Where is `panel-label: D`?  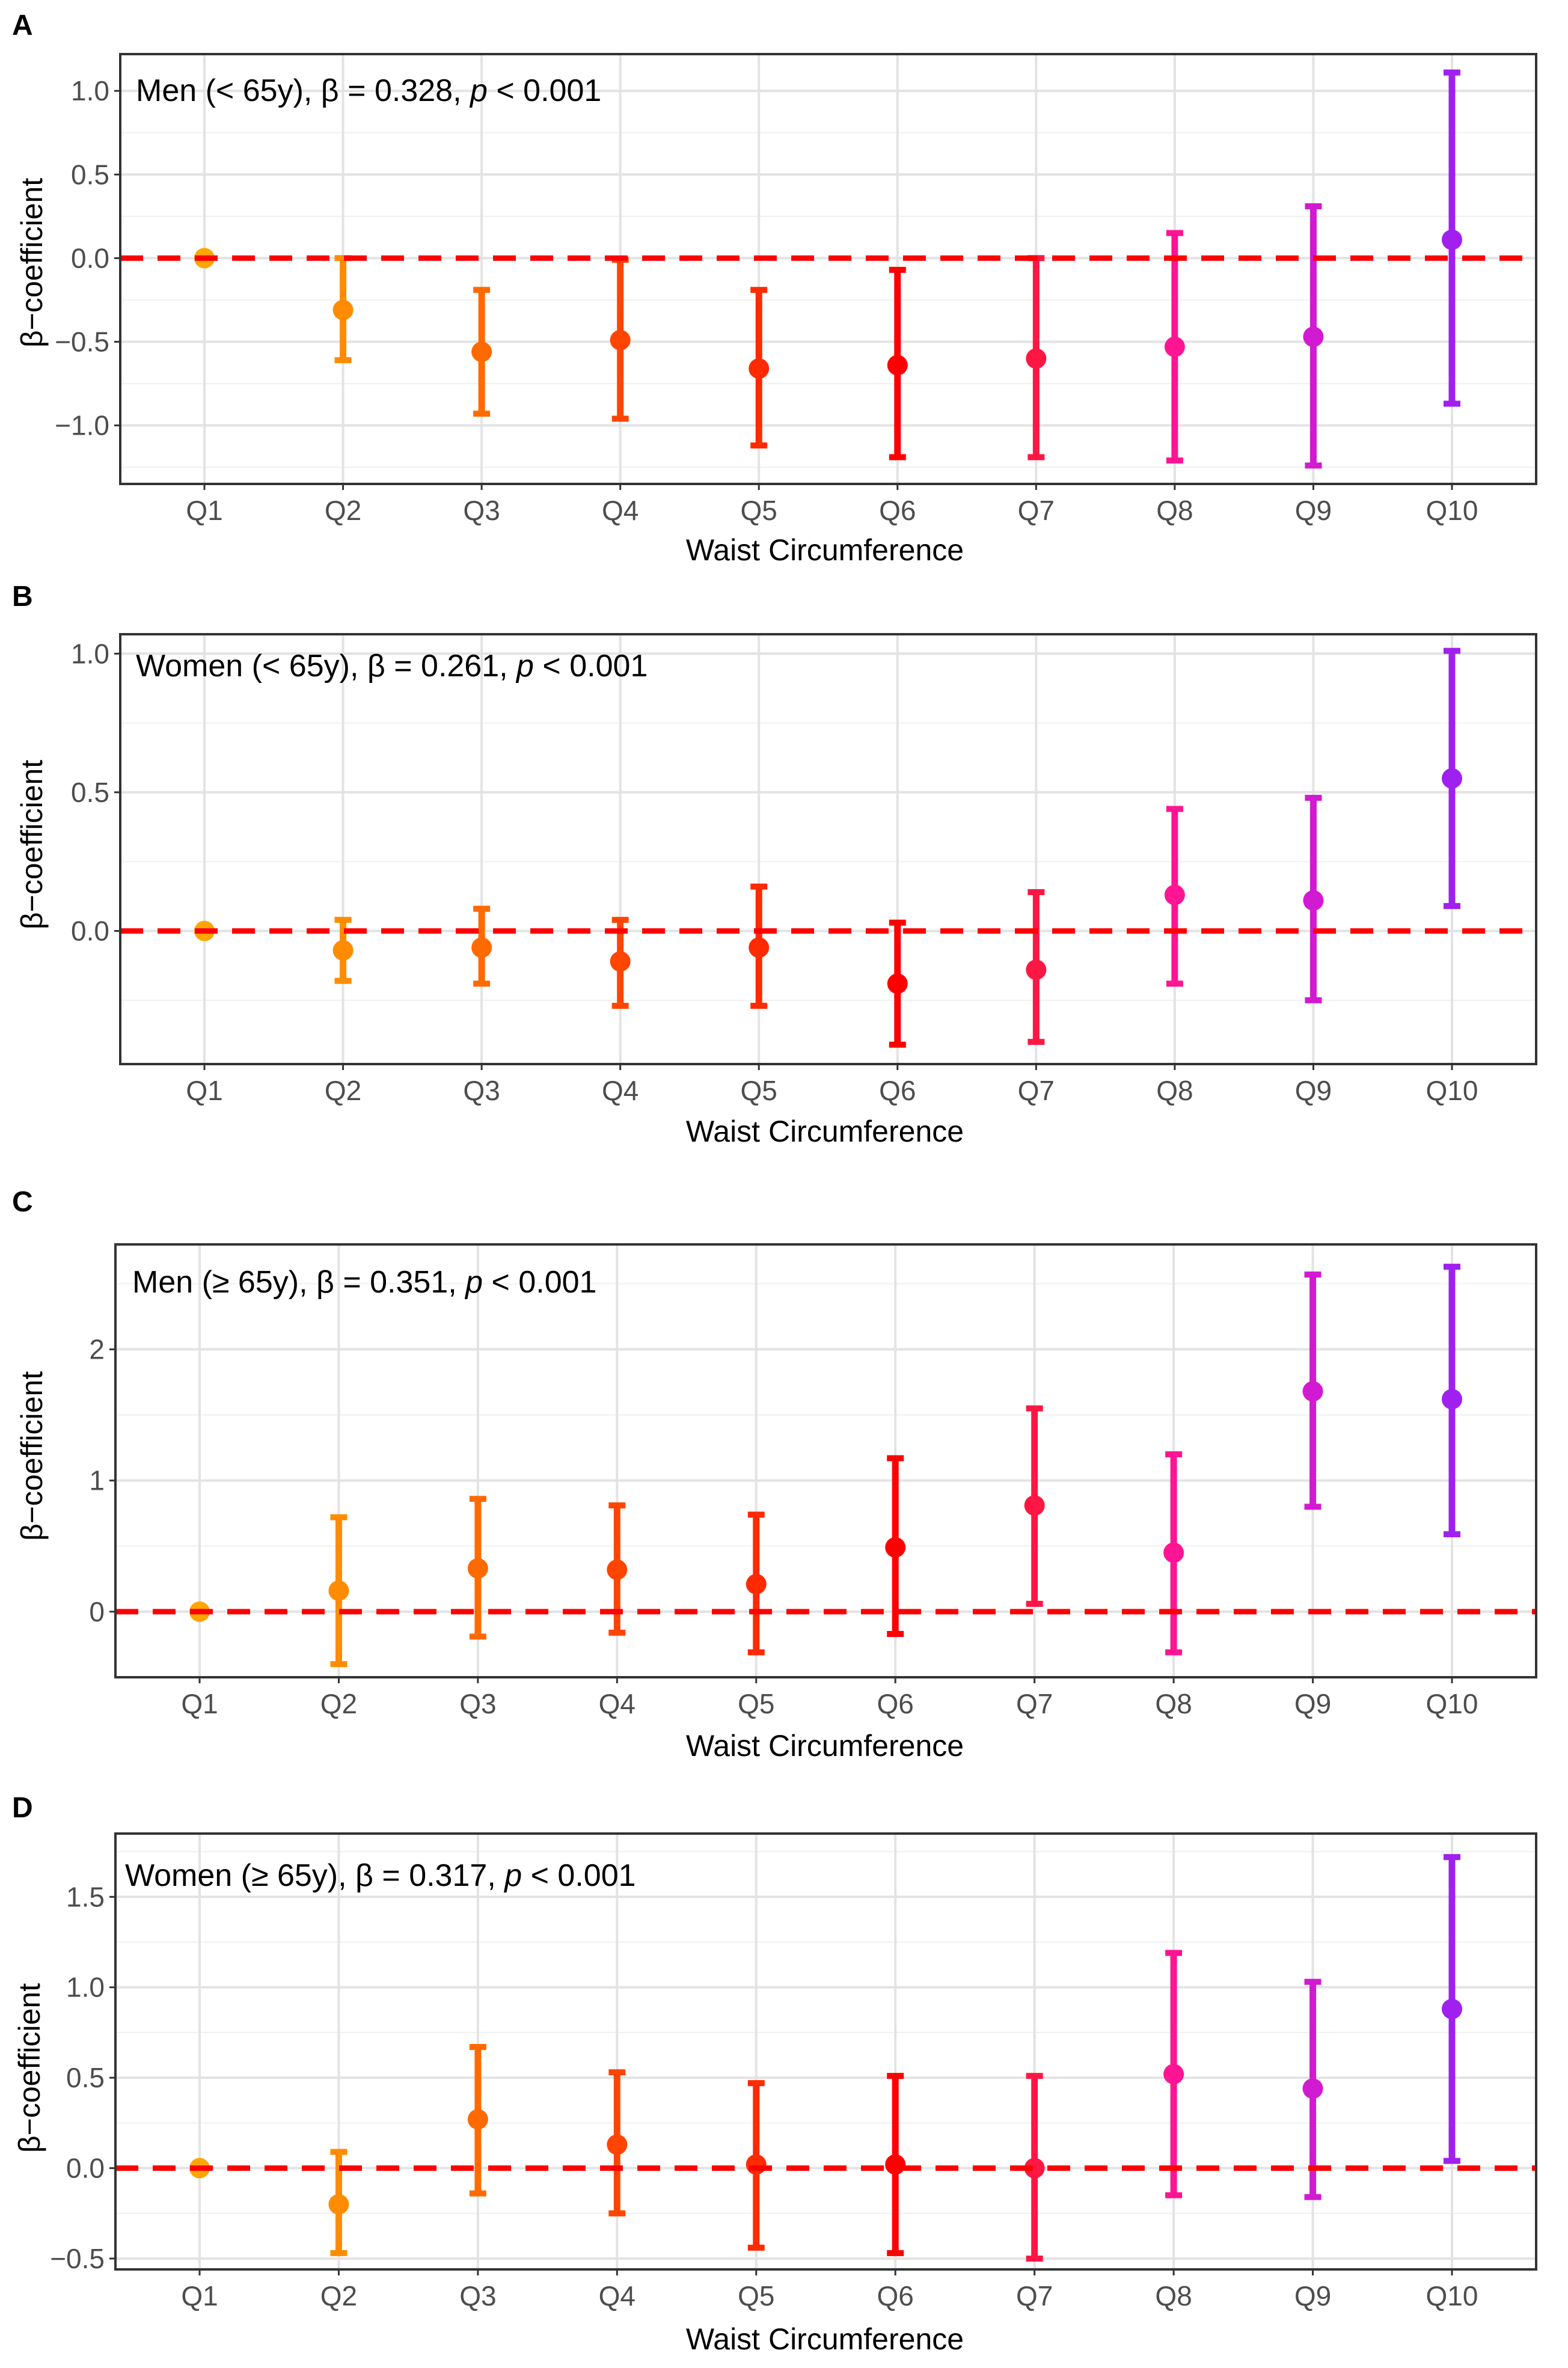 panel-label: D is located at coordinates (22, 1808).